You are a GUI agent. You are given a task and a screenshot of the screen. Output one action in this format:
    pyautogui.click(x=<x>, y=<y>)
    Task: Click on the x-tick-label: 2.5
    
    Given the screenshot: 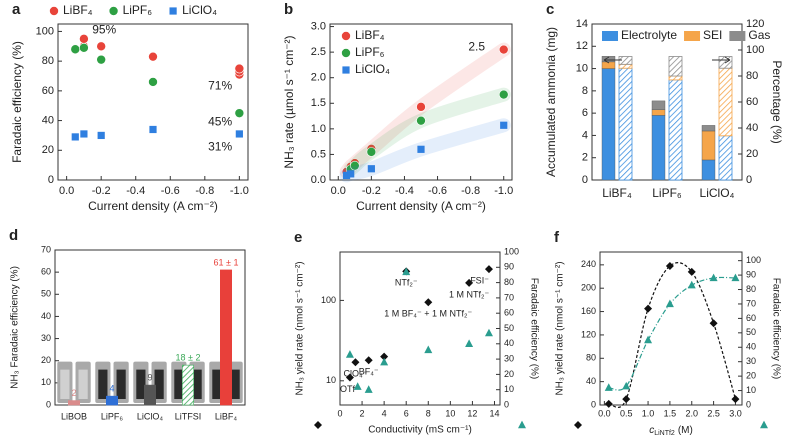 What is the action you would take?
    pyautogui.click(x=713, y=413)
    